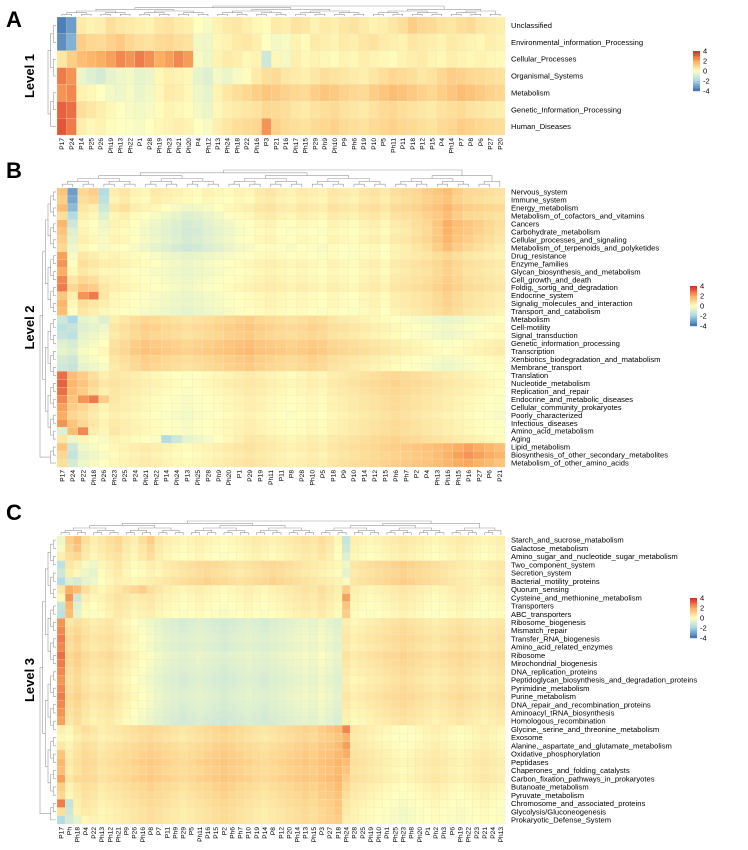  Describe the element at coordinates (578, 216) in the screenshot. I see `row-label: Metabolism_of_cofactors_and_vitamins` at that location.